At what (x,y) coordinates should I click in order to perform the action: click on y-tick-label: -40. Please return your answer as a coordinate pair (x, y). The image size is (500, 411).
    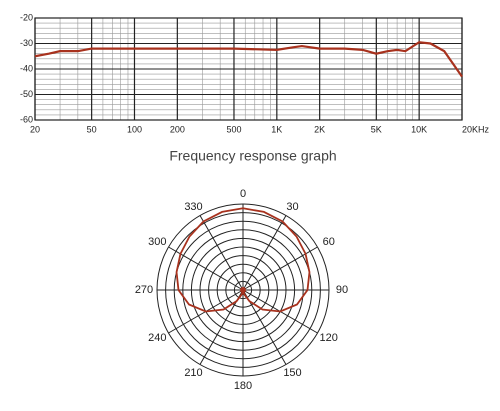
    Looking at the image, I should click on (26, 68).